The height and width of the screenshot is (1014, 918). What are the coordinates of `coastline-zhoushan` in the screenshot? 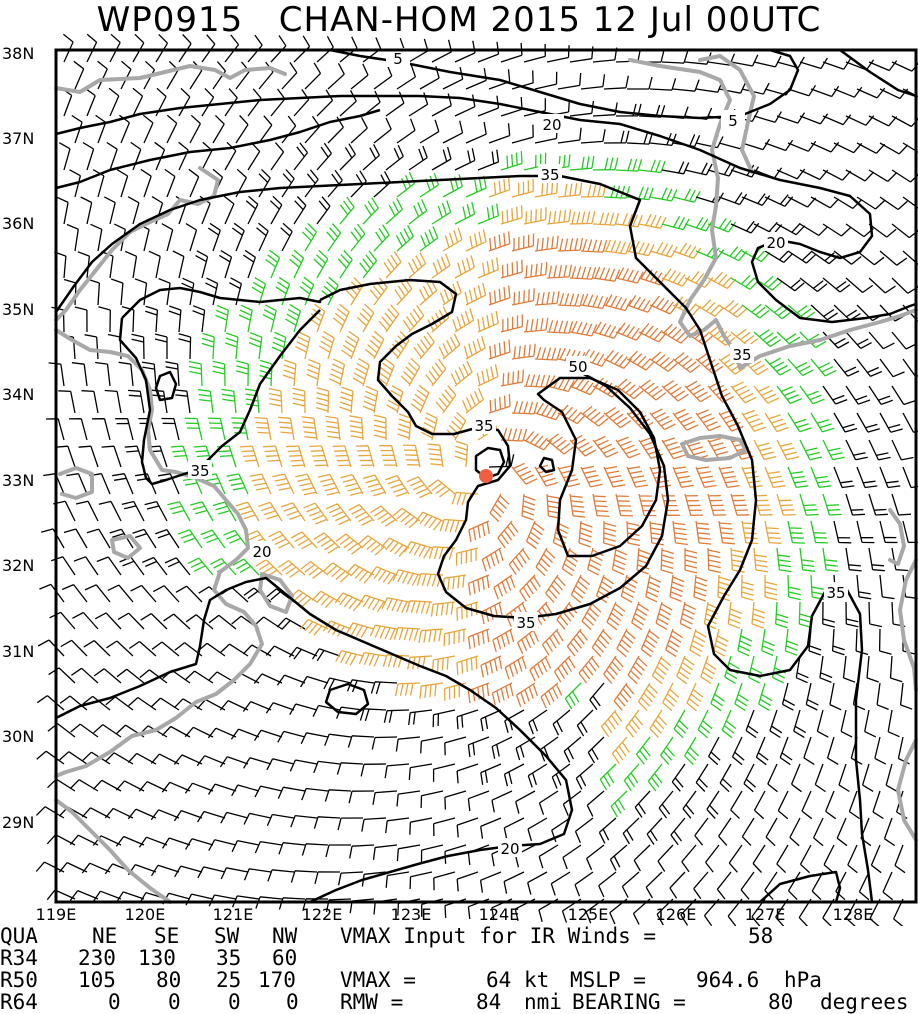 It's located at (276, 593).